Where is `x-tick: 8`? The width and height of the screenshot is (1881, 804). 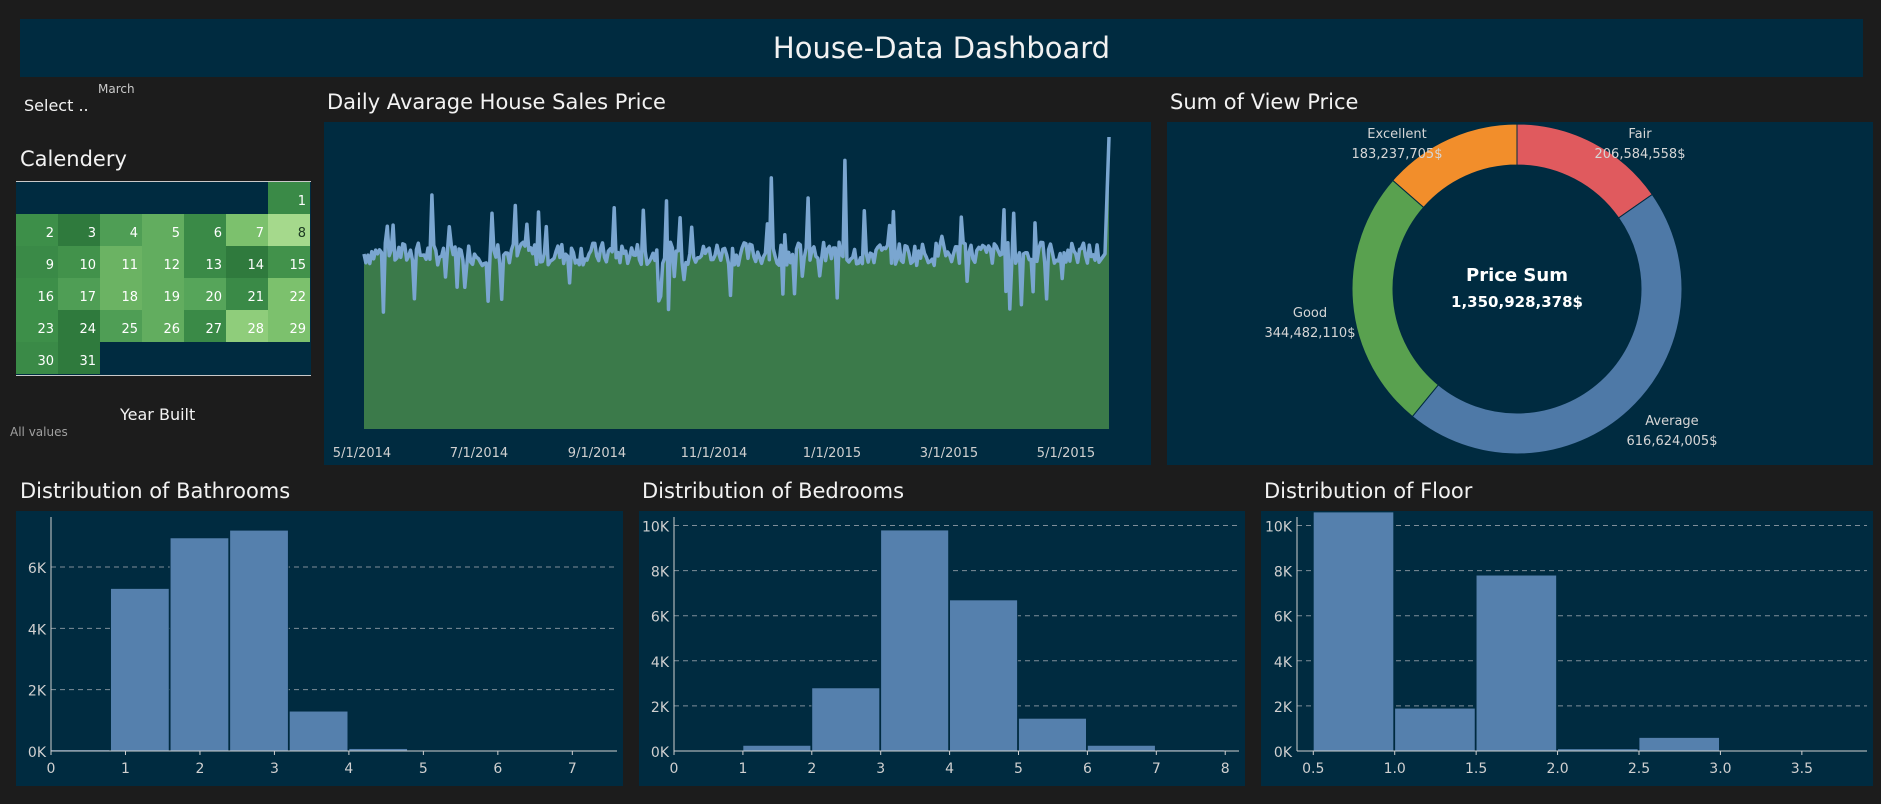 x-tick: 8 is located at coordinates (1225, 769).